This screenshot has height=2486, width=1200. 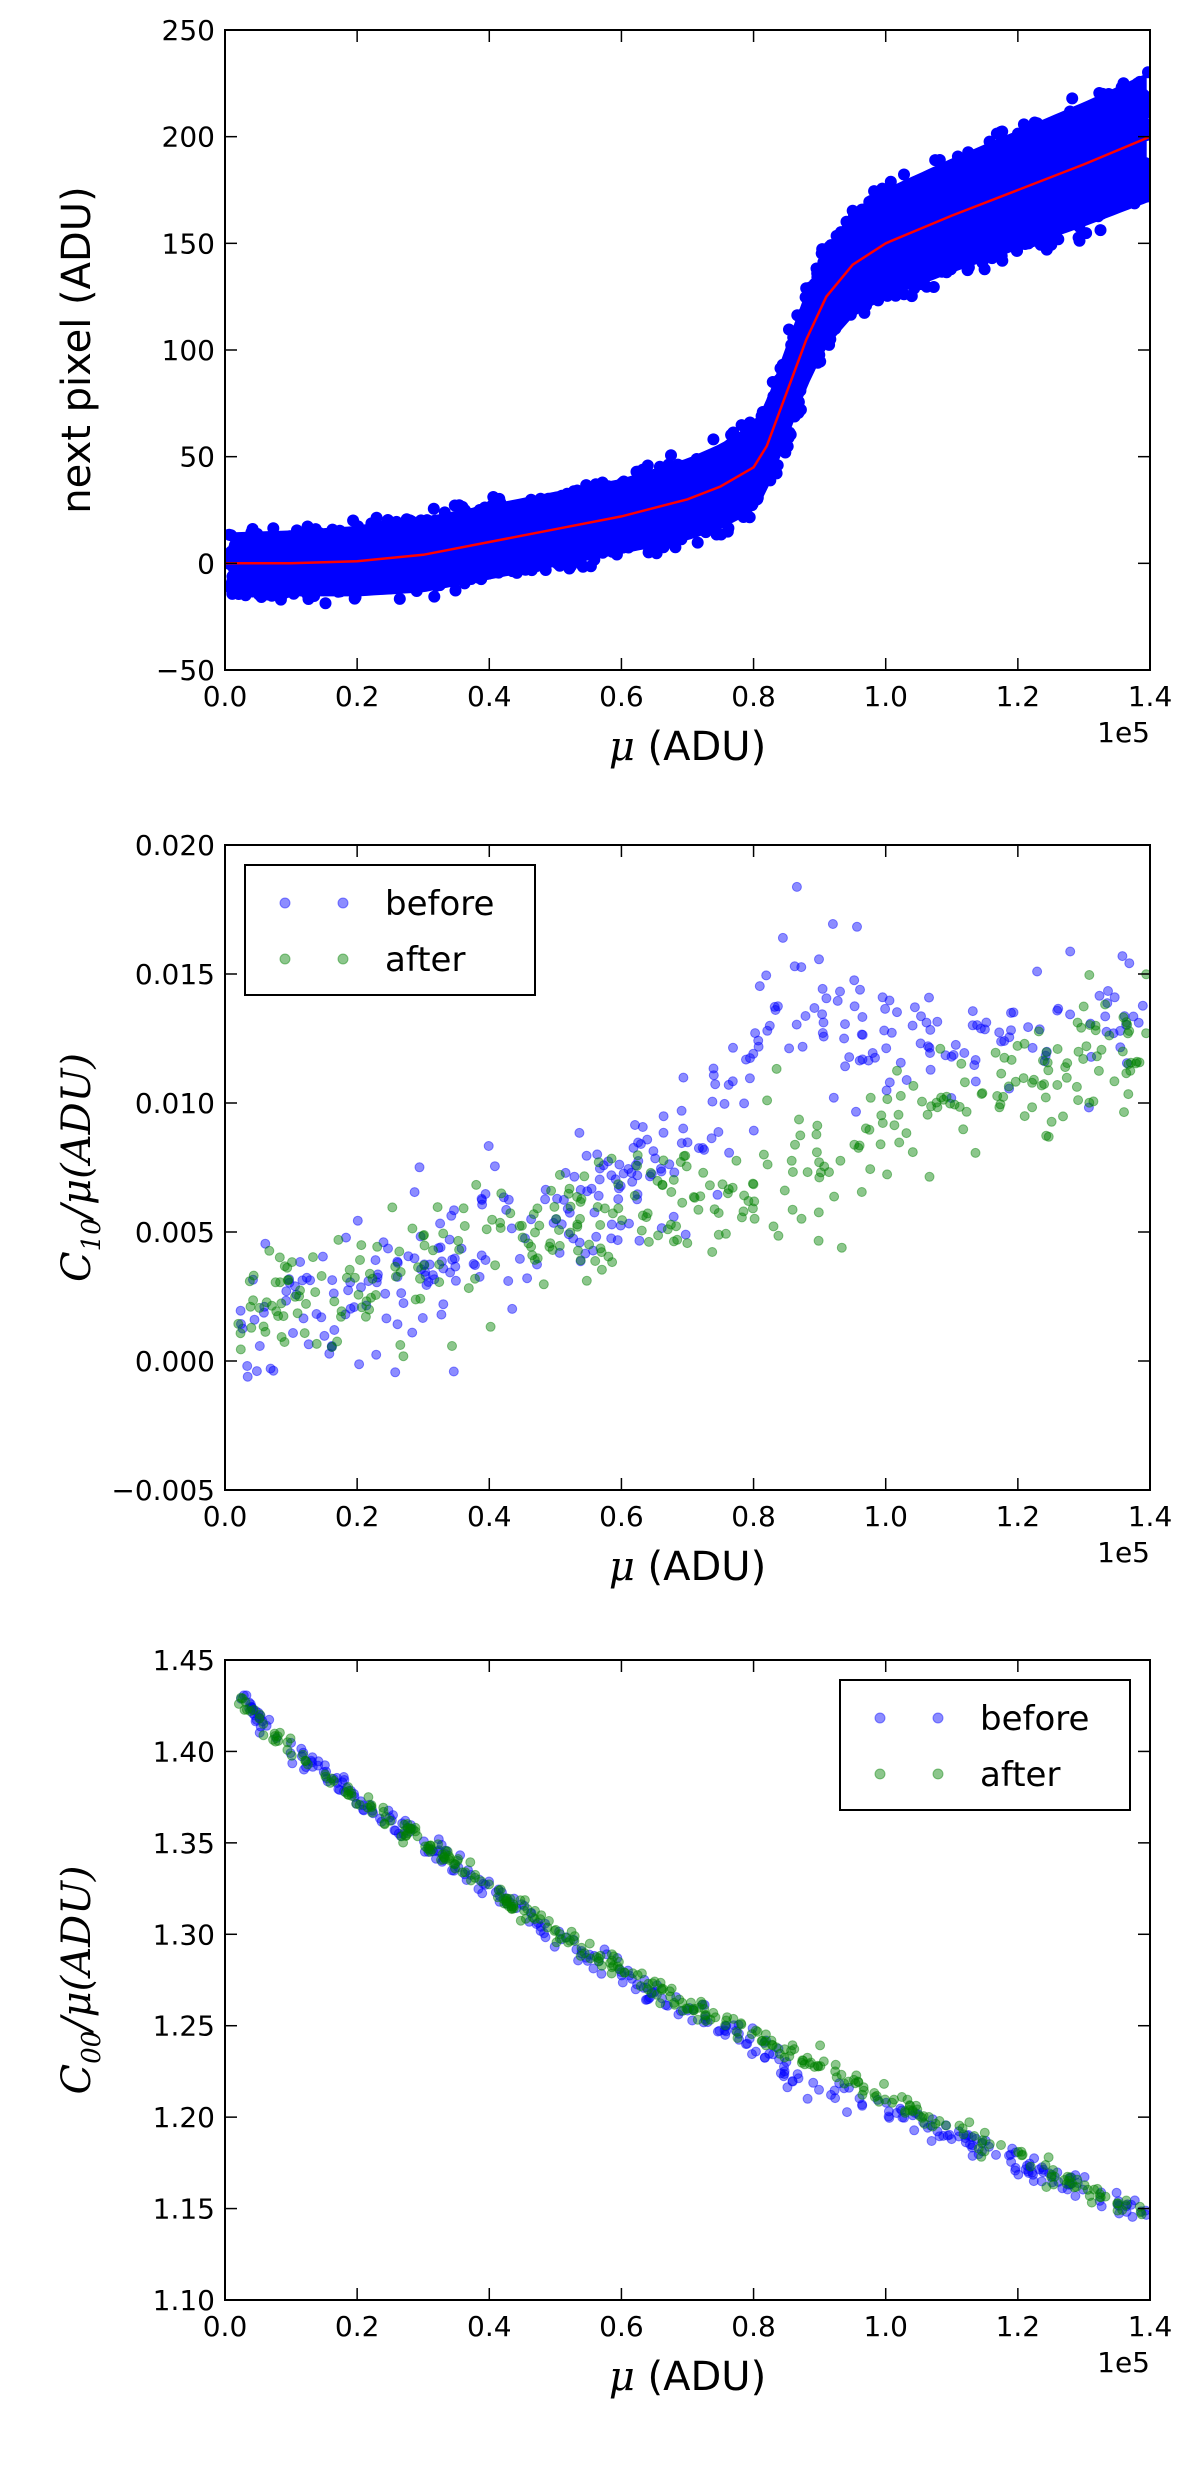 I want to click on x-axis-label-text: (ADU), so click(x=700, y=747).